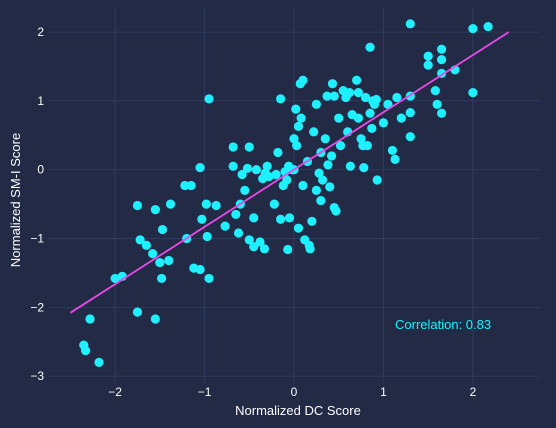 The width and height of the screenshot is (556, 428). Describe the element at coordinates (40, 170) in the screenshot. I see `y-tick-label: 0` at that location.